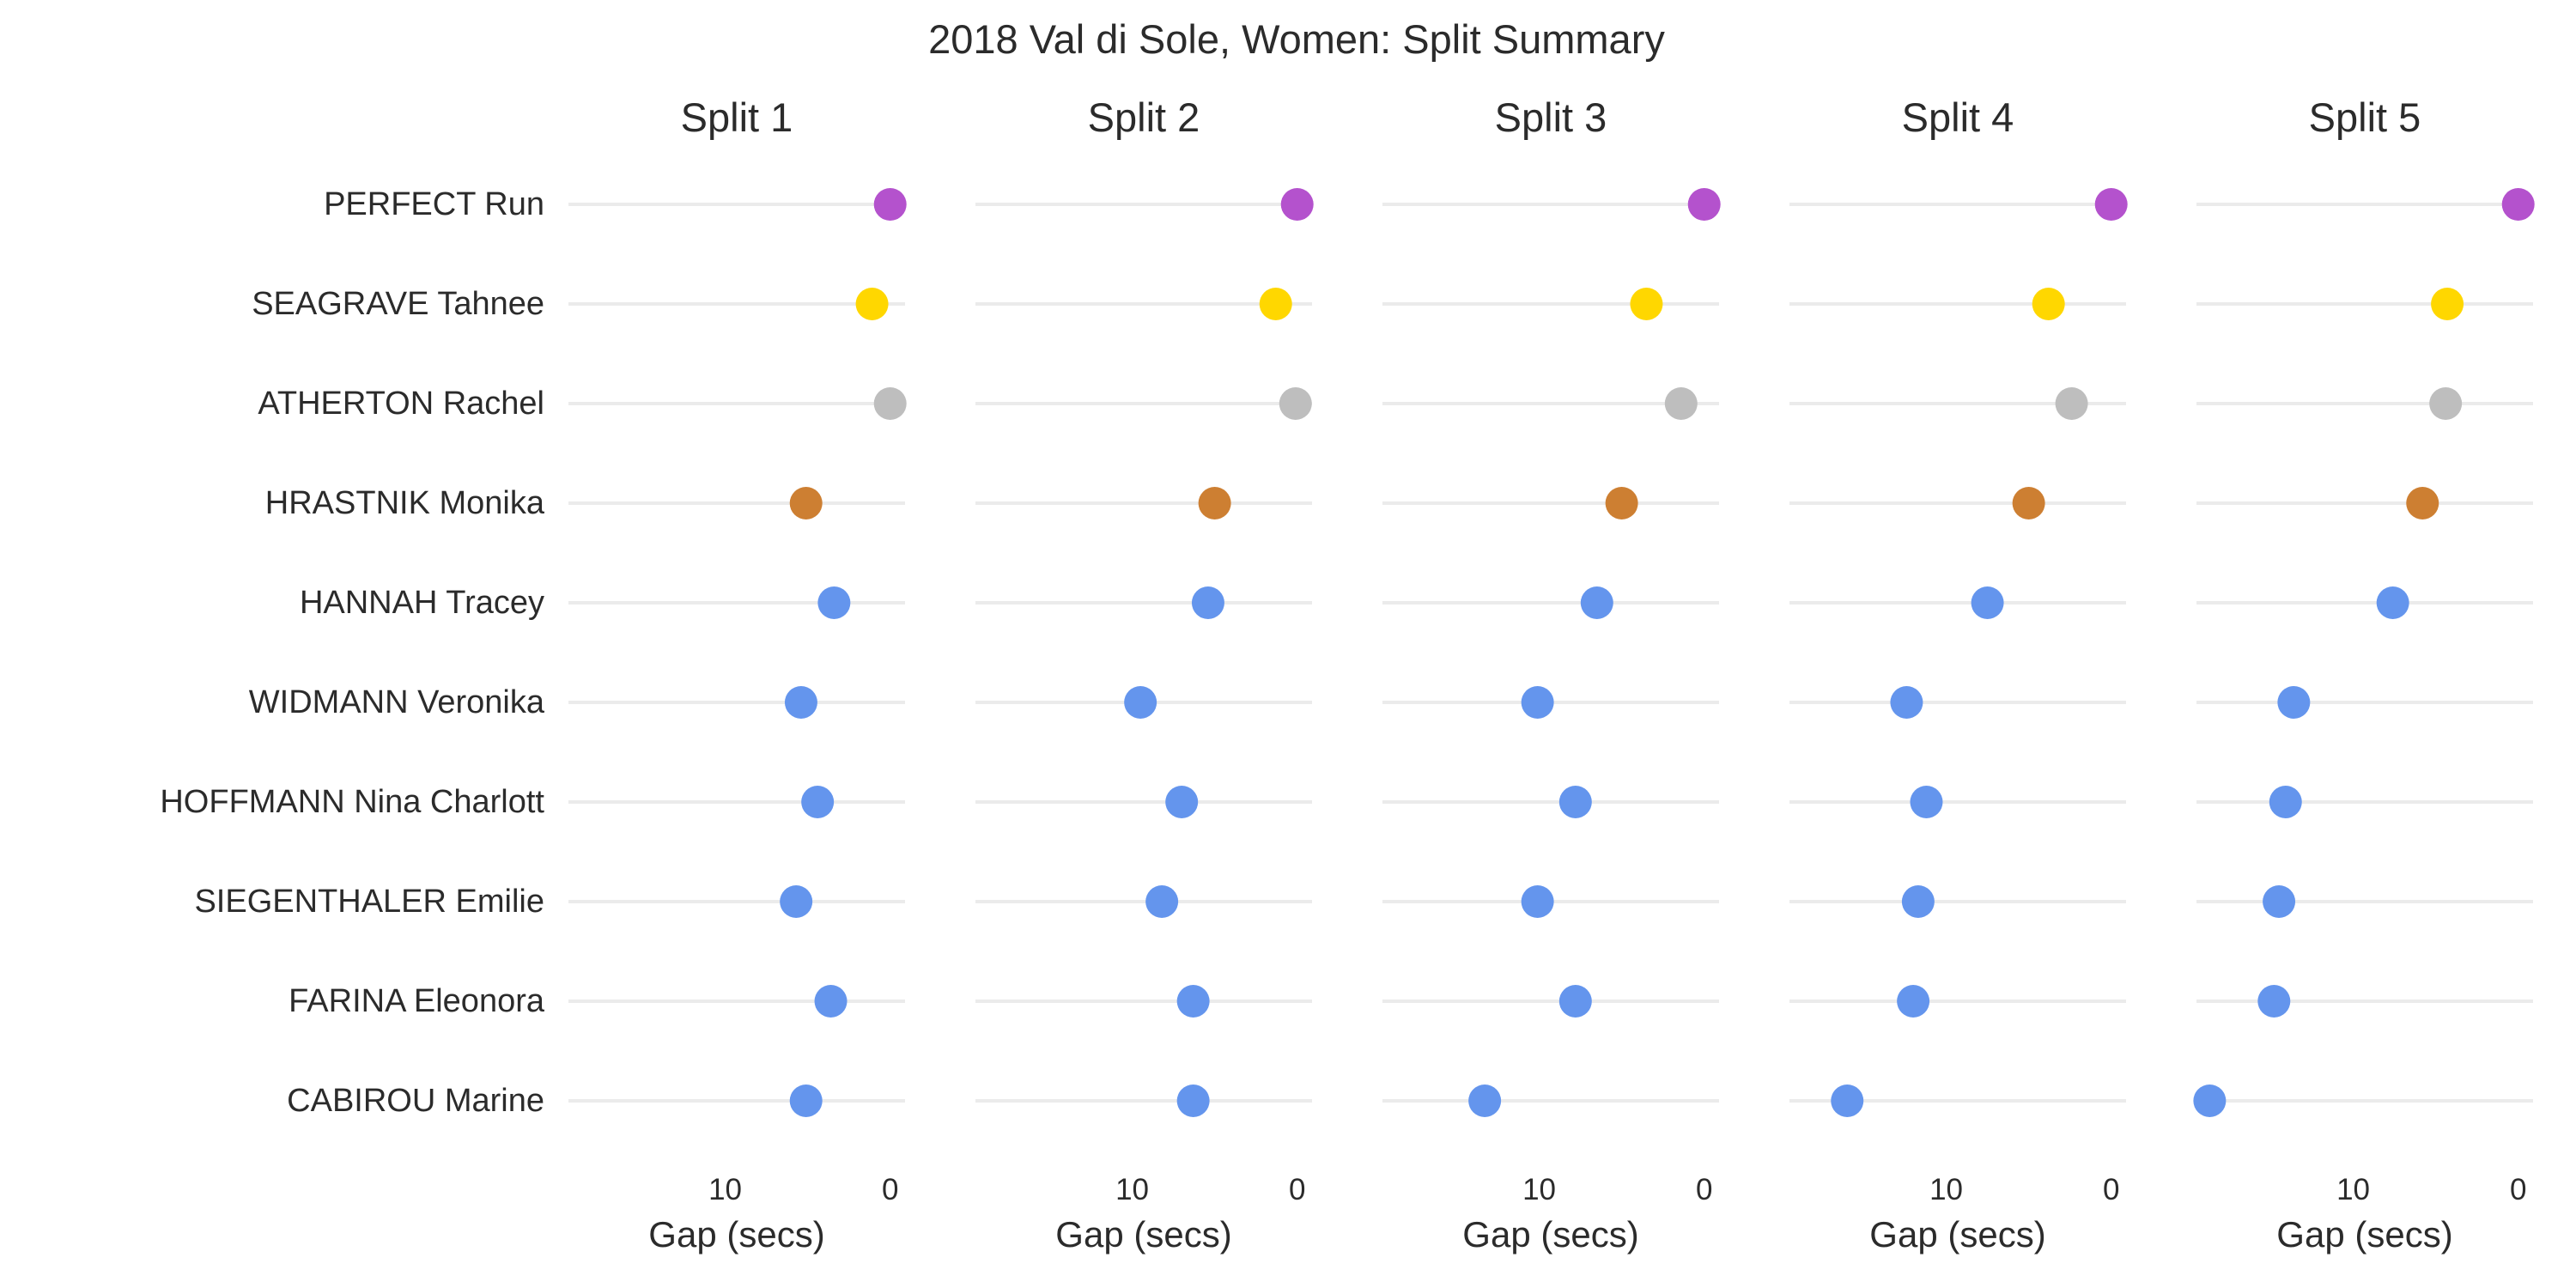 The width and height of the screenshot is (2576, 1288). Describe the element at coordinates (352, 802) in the screenshot. I see `rider-label: HOFFMANN Nina Charlott` at that location.